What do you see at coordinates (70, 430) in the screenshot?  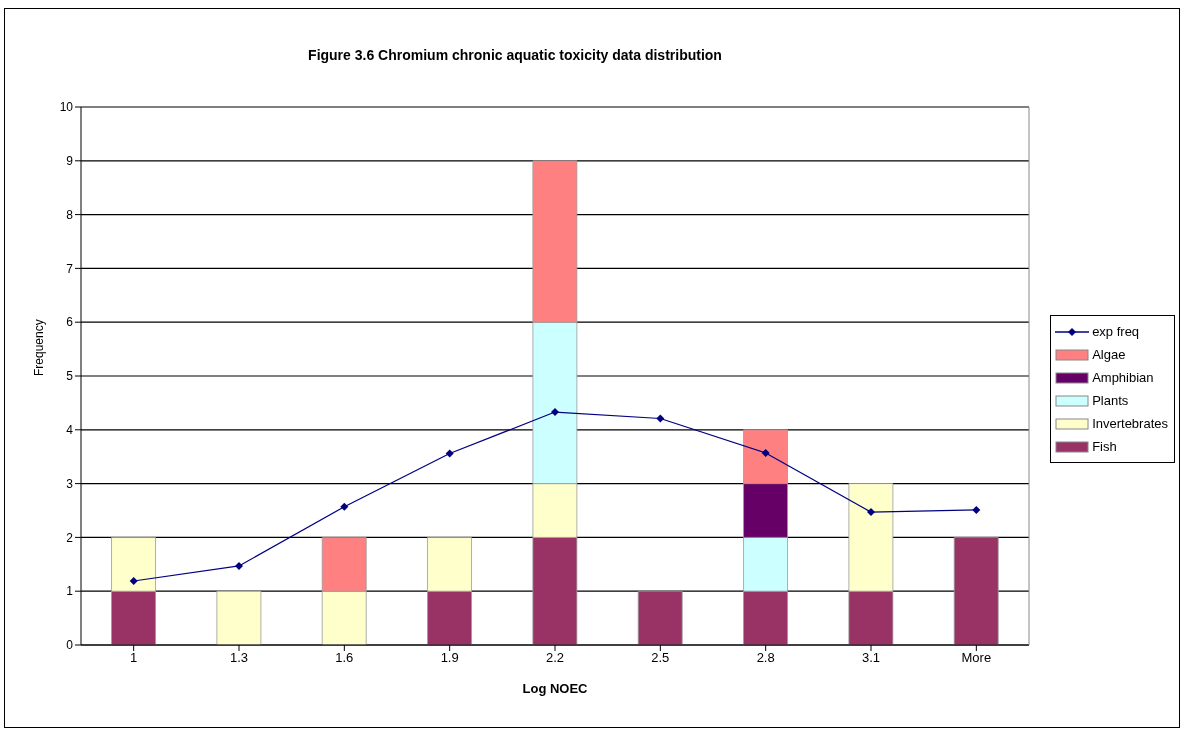 I see `y-tick-label: 4` at bounding box center [70, 430].